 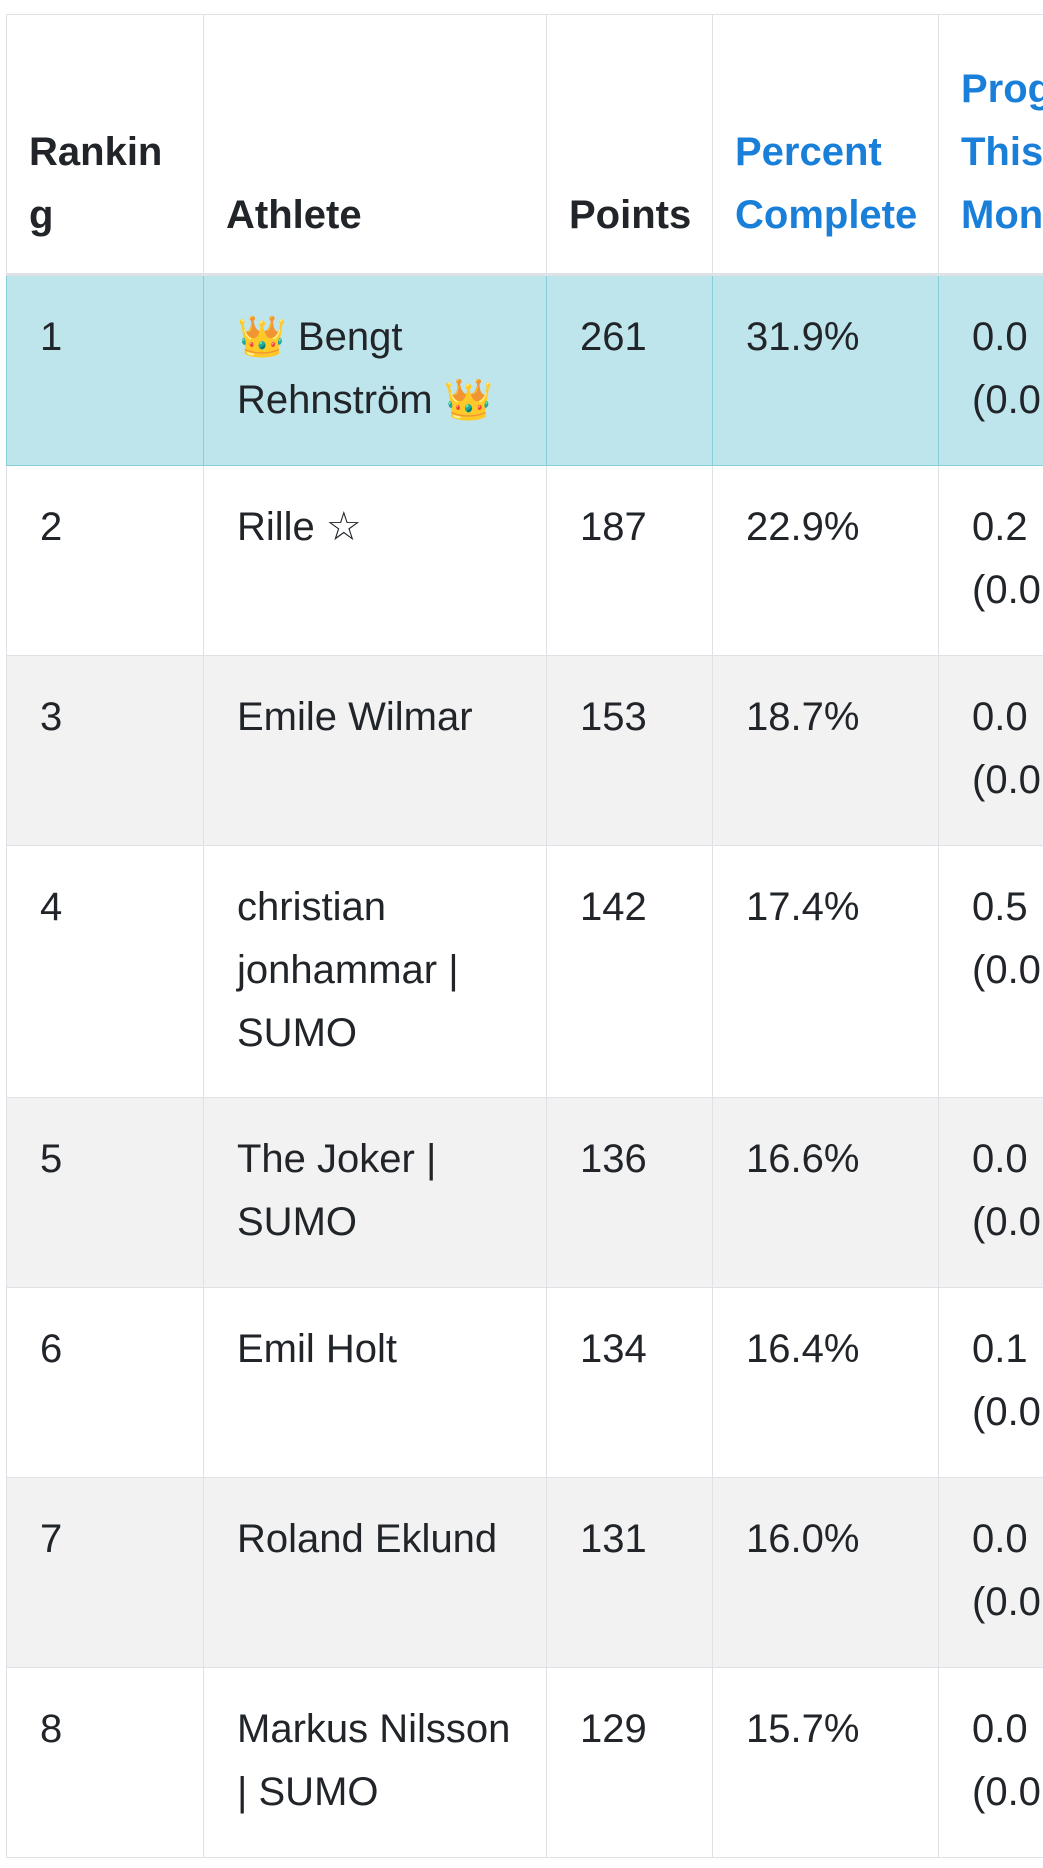 I want to click on athlete-row: 6 Emil Holt 134 16.4% 0.1 (0.0, so click(x=524, y=1382).